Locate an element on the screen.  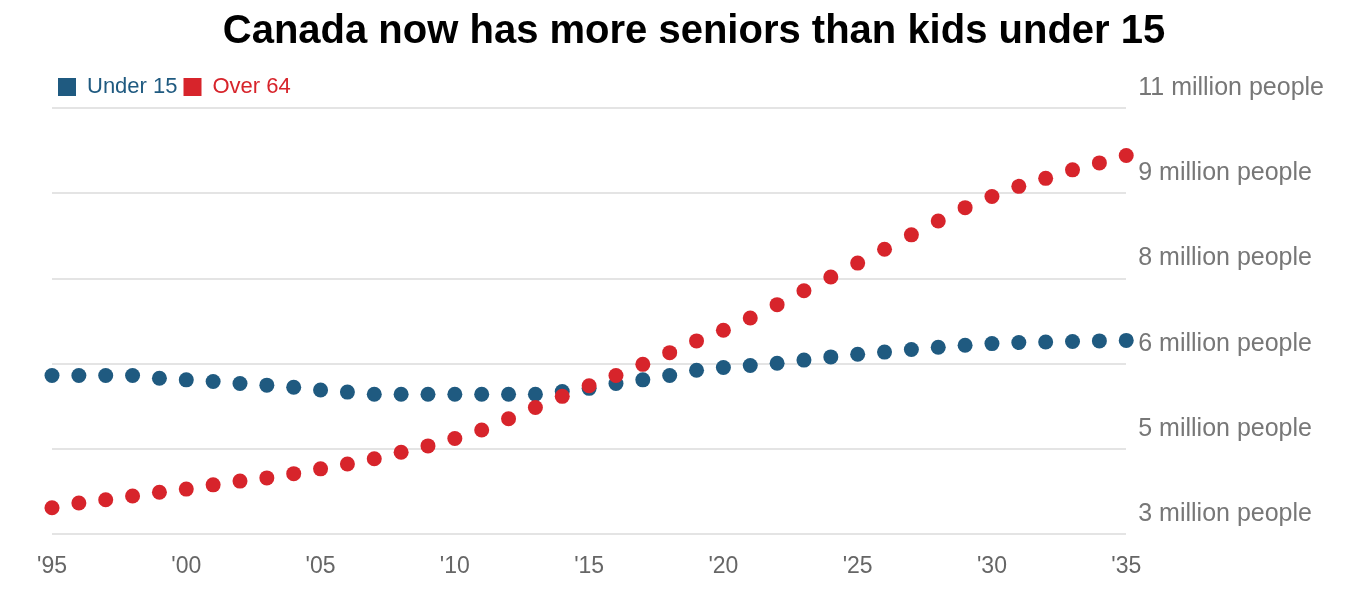
x-tick-label: '10 is located at coordinates (454, 564).